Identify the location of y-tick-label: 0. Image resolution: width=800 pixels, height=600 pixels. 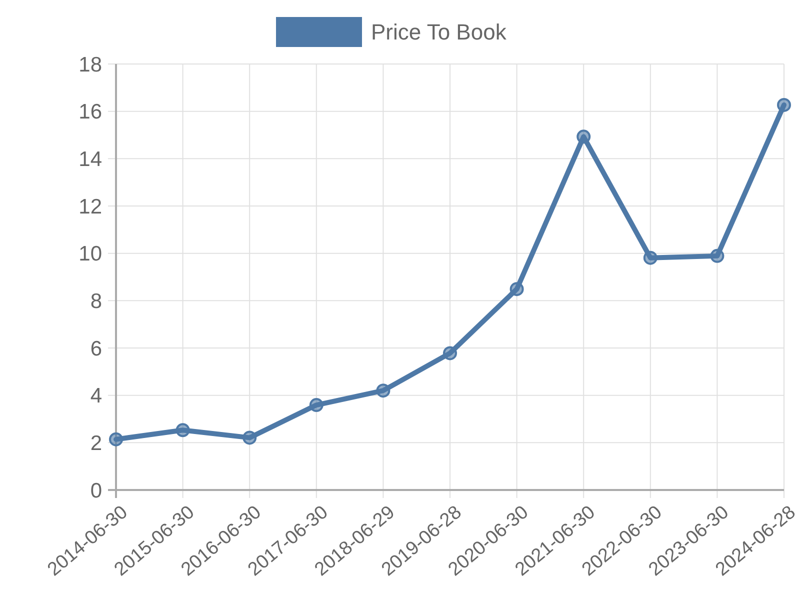
(96, 490).